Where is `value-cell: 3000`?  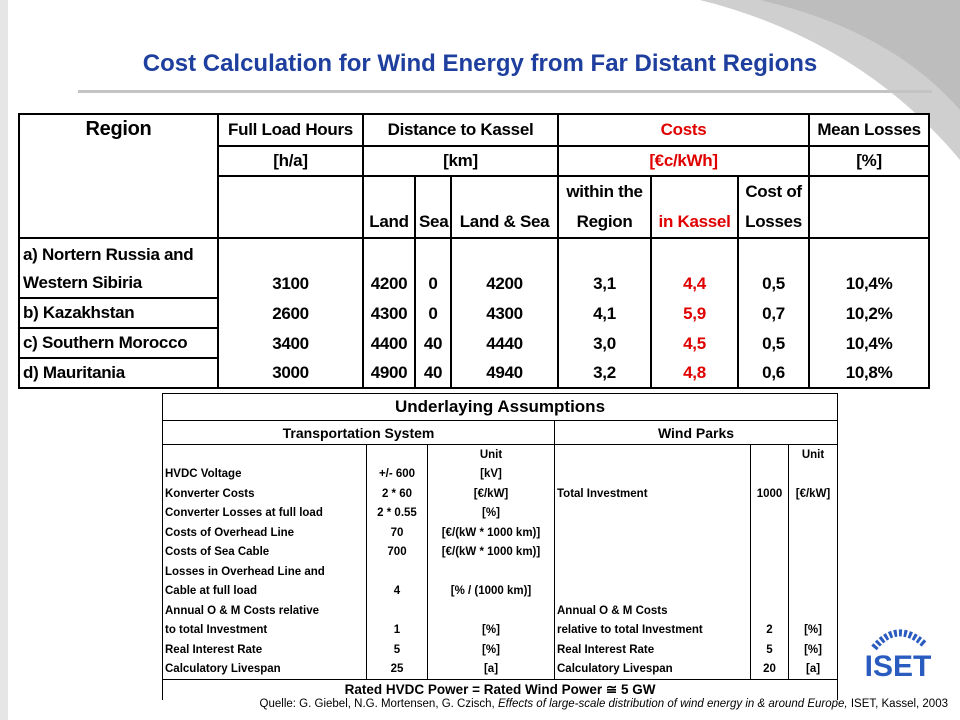
value-cell: 3000 is located at coordinates (290, 373).